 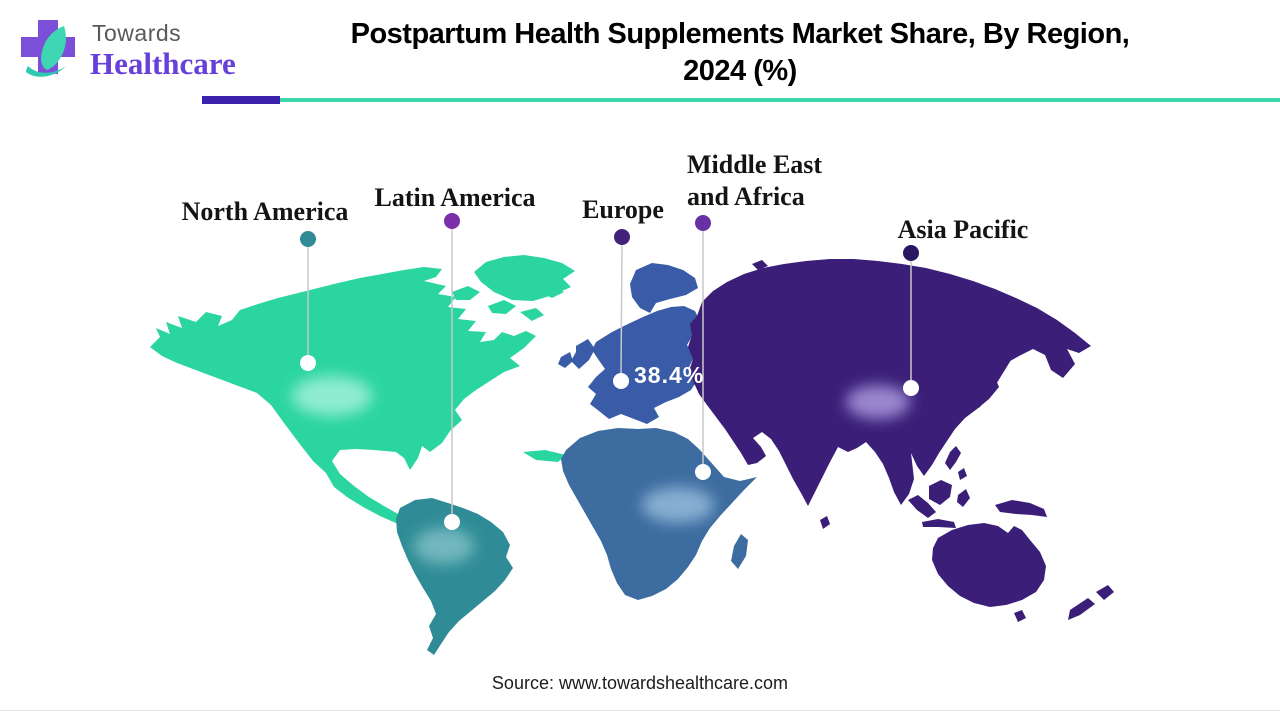 I want to click on marker-north-america, so click(x=308, y=239).